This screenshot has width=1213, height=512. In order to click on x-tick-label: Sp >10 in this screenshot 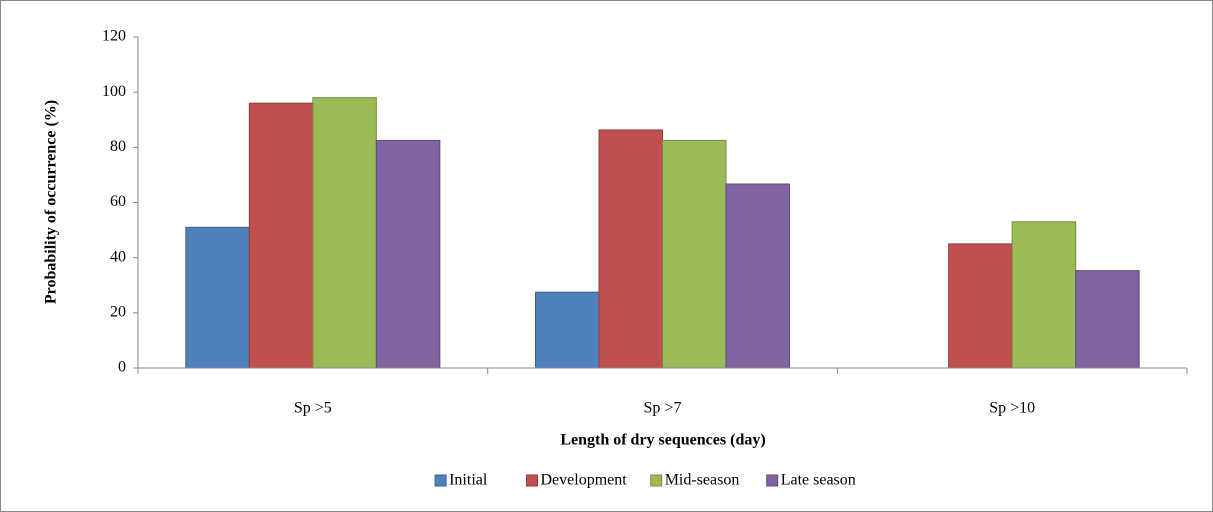, I will do `click(1012, 408)`.